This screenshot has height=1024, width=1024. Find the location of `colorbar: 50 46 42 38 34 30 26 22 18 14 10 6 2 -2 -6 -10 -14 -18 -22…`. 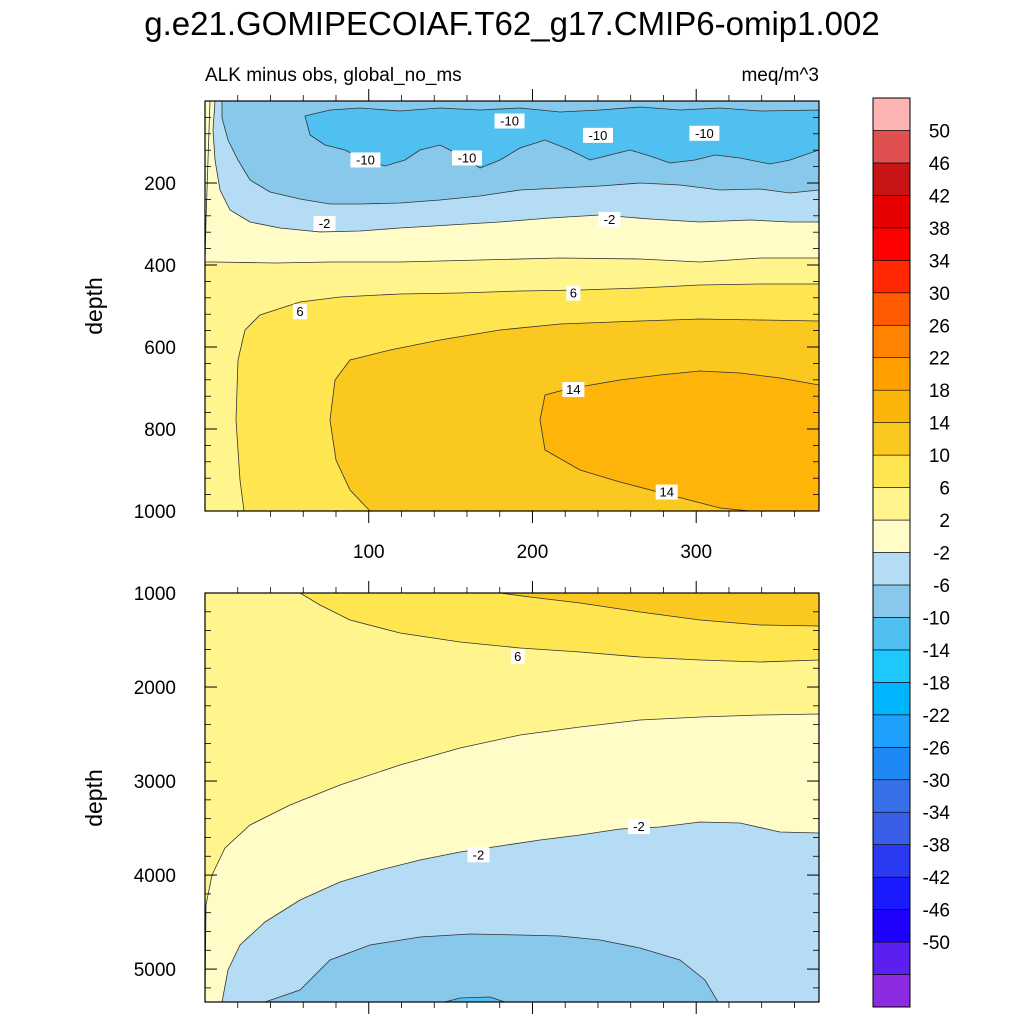

colorbar: 50 46 42 38 34 30 26 22 18 14 10 6 2 -2 -6 -10 -14 -18 -22… is located at coordinates (911, 552).